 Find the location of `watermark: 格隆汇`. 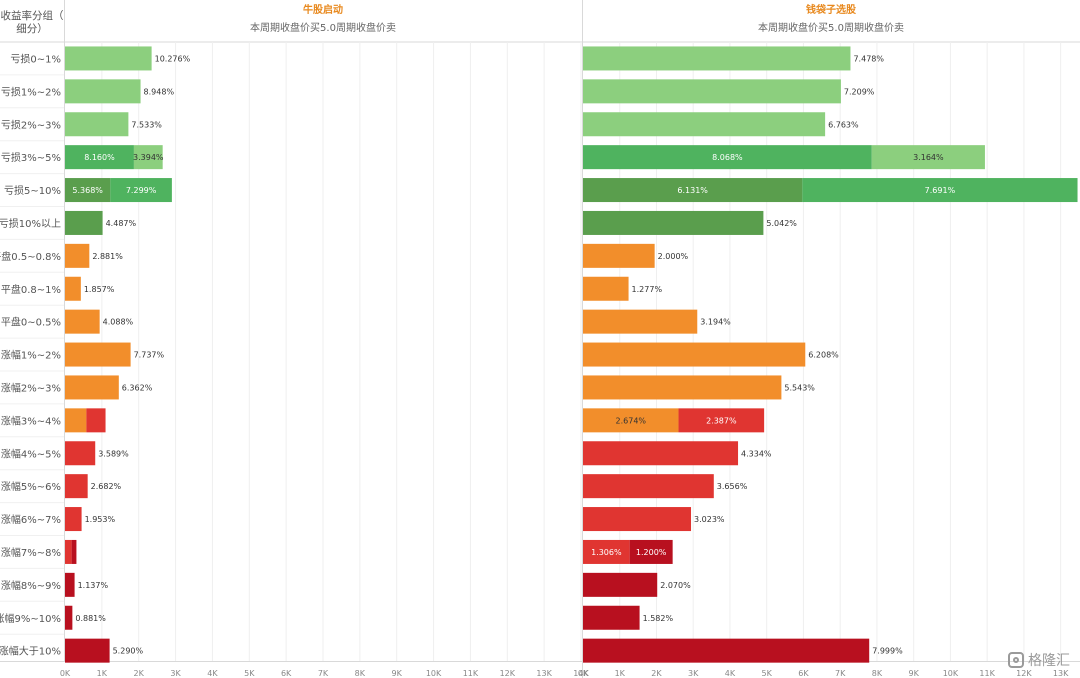

watermark: 格隆汇 is located at coordinates (1039, 660).